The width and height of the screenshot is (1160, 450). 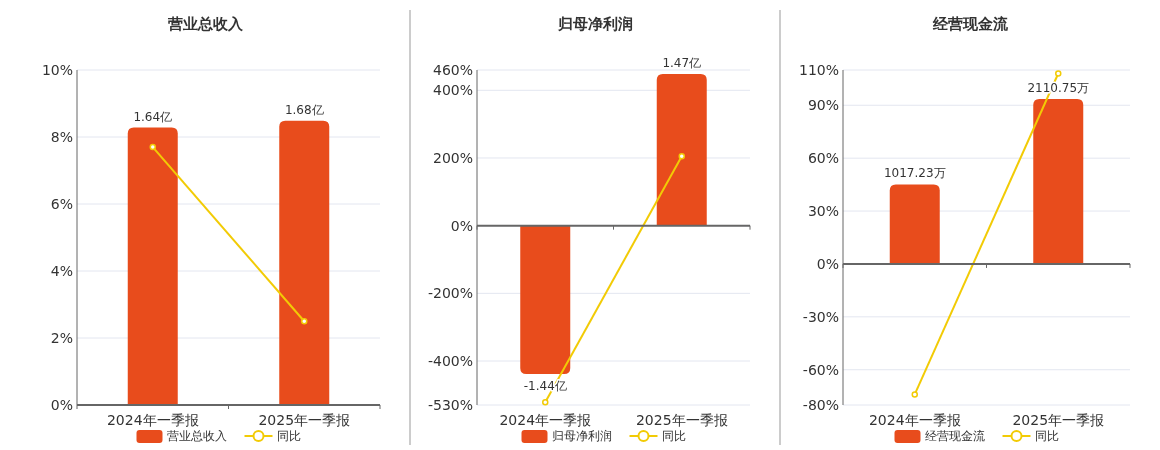 What do you see at coordinates (452, 70) in the screenshot?
I see `y-tick-label: 460%` at bounding box center [452, 70].